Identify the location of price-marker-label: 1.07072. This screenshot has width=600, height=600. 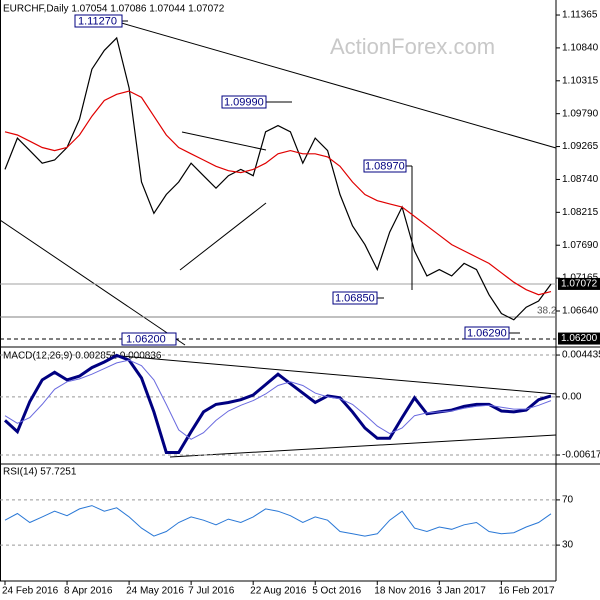
(579, 284).